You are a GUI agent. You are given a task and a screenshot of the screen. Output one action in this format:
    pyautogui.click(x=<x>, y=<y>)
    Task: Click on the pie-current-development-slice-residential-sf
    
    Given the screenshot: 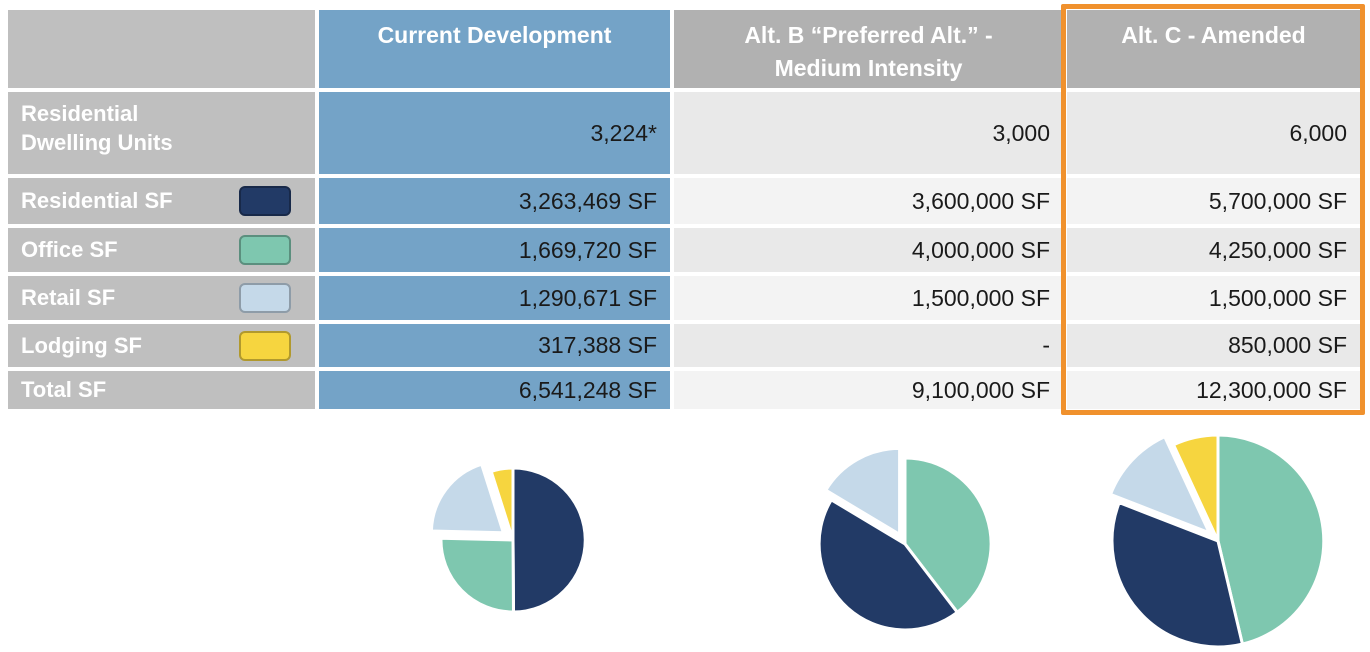 What is the action you would take?
    pyautogui.click(x=549, y=540)
    